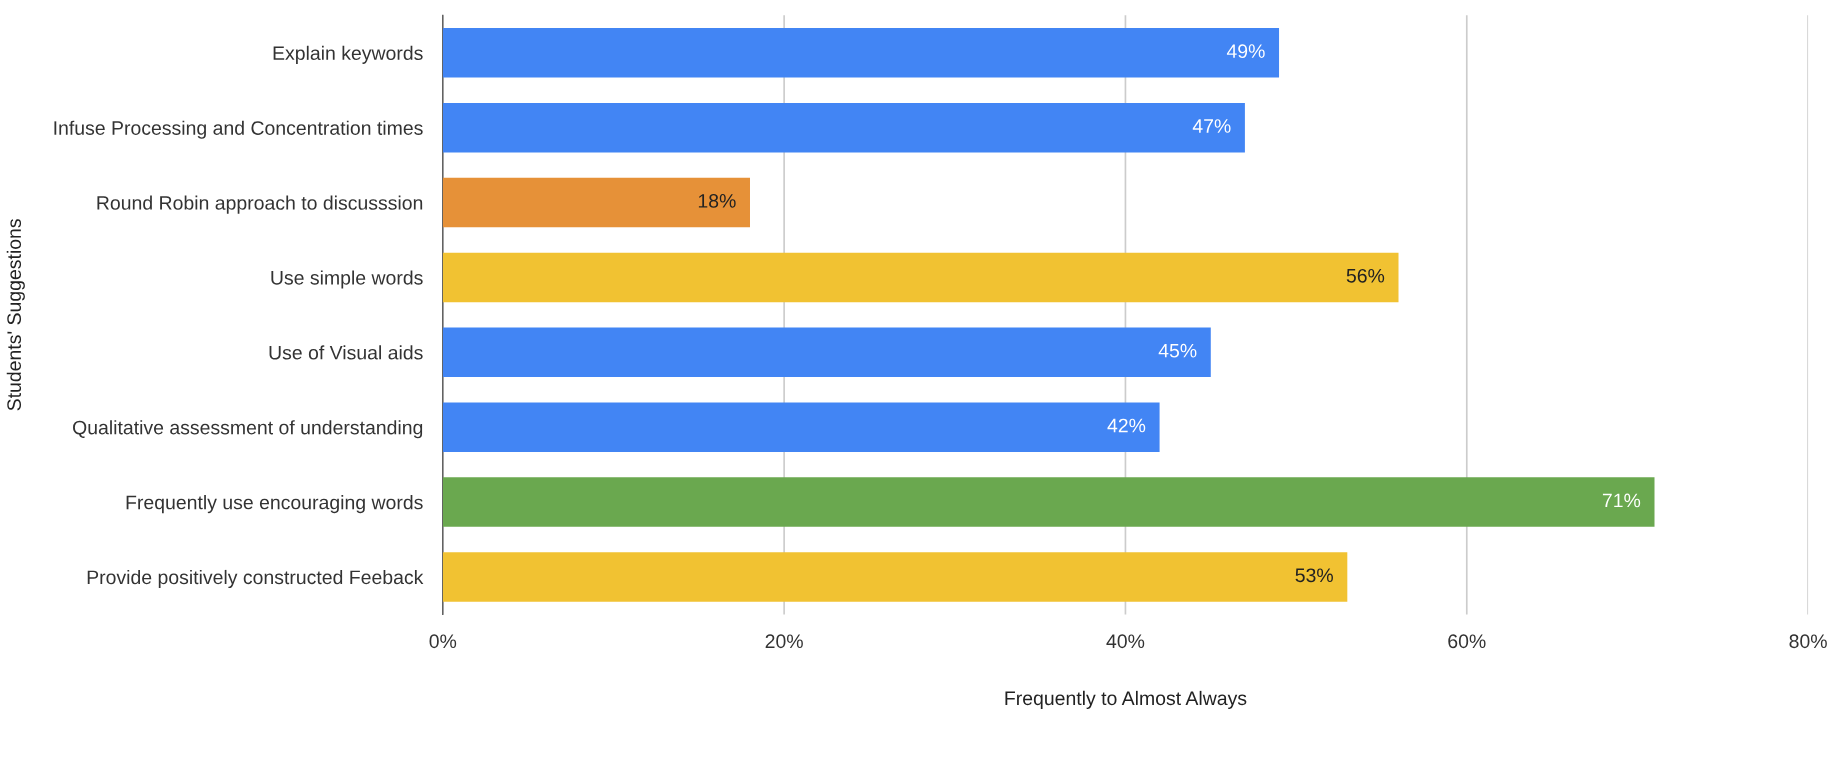 The height and width of the screenshot is (768, 1845). What do you see at coordinates (1126, 425) in the screenshot?
I see `data-label: 42%` at bounding box center [1126, 425].